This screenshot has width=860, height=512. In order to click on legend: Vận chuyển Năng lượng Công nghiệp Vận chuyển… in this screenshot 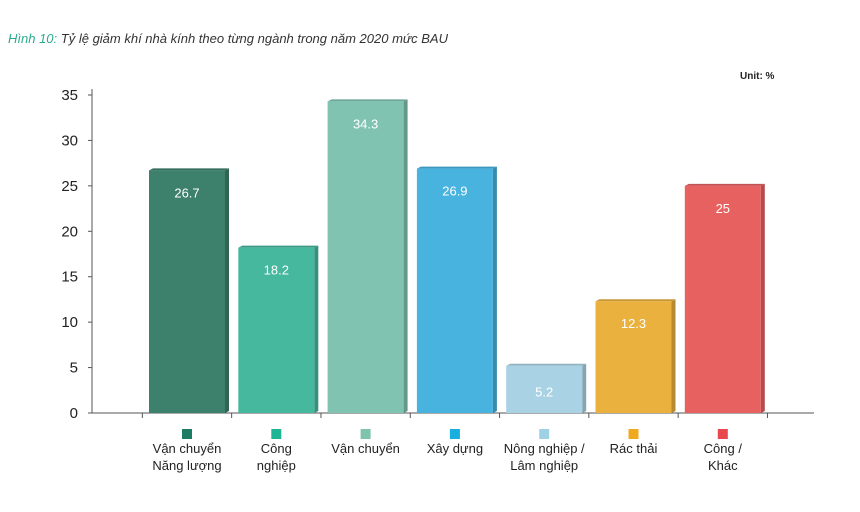, I will do `click(447, 451)`.